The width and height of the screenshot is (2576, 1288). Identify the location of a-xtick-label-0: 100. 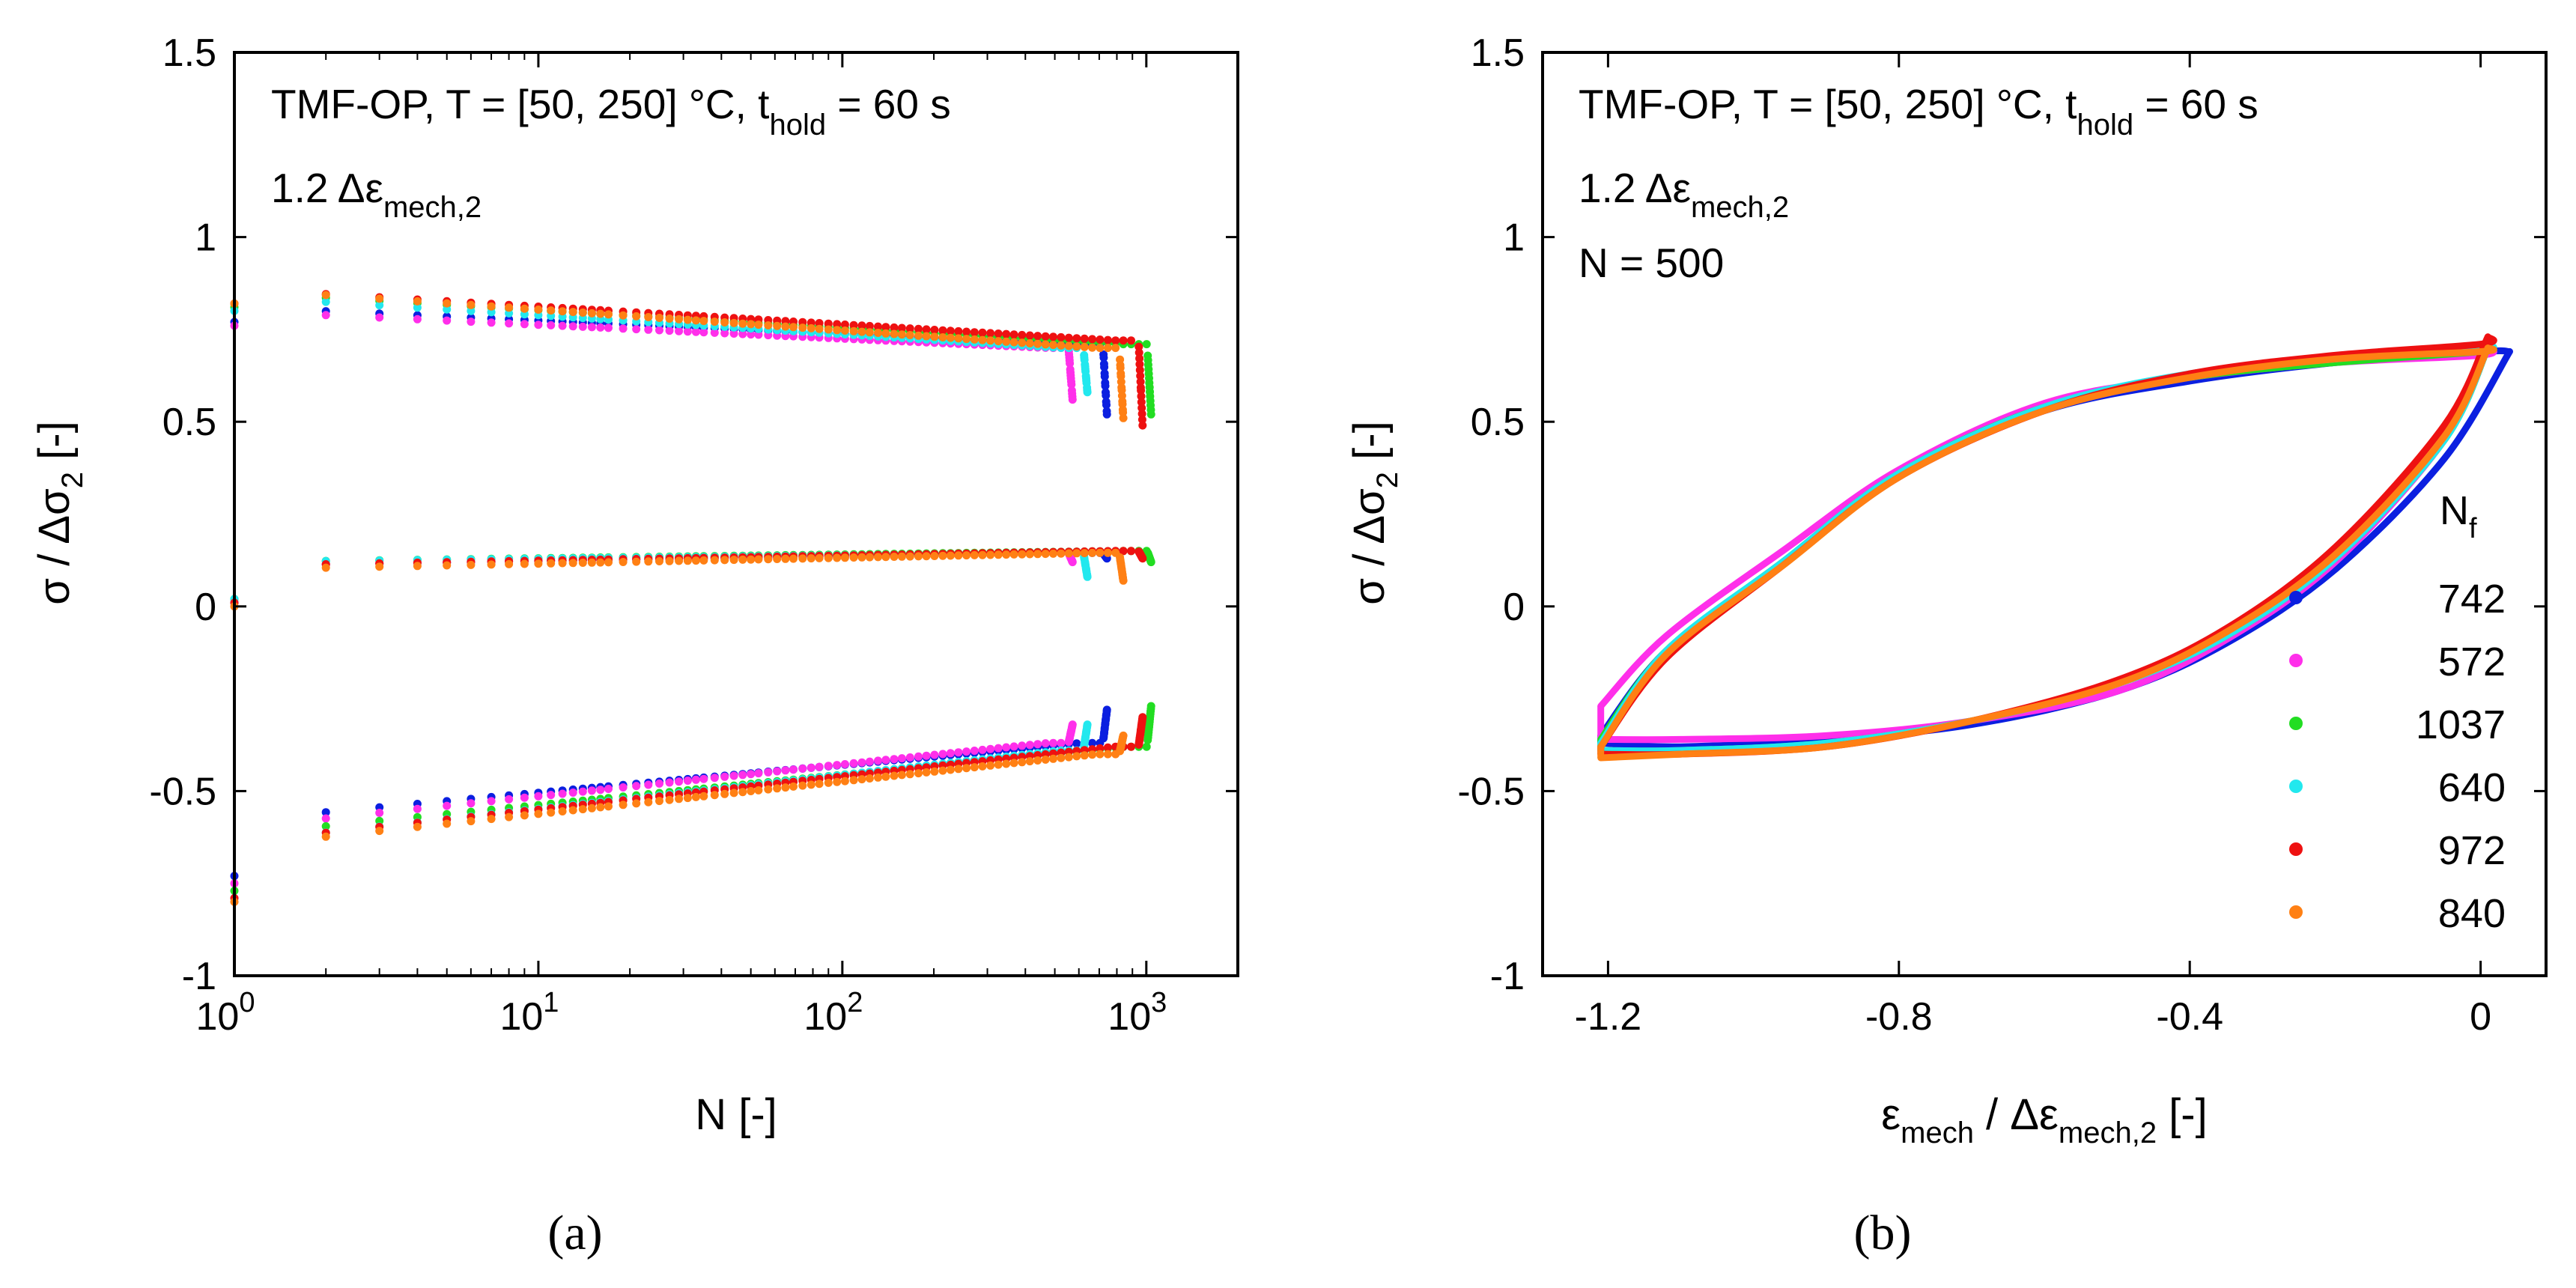
(225, 1013).